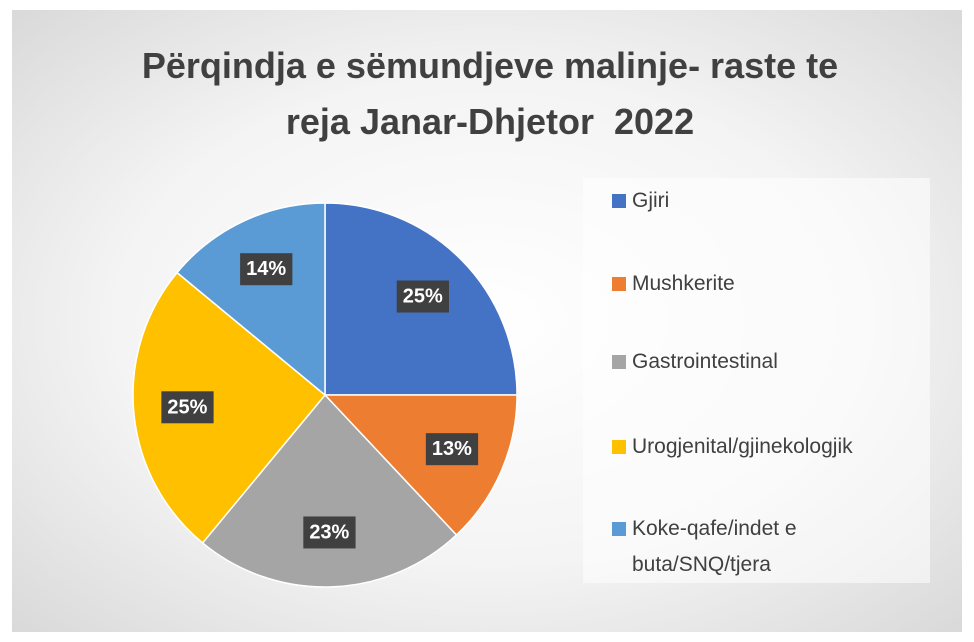  I want to click on legend-item: Gastrointestinal, so click(767, 362).